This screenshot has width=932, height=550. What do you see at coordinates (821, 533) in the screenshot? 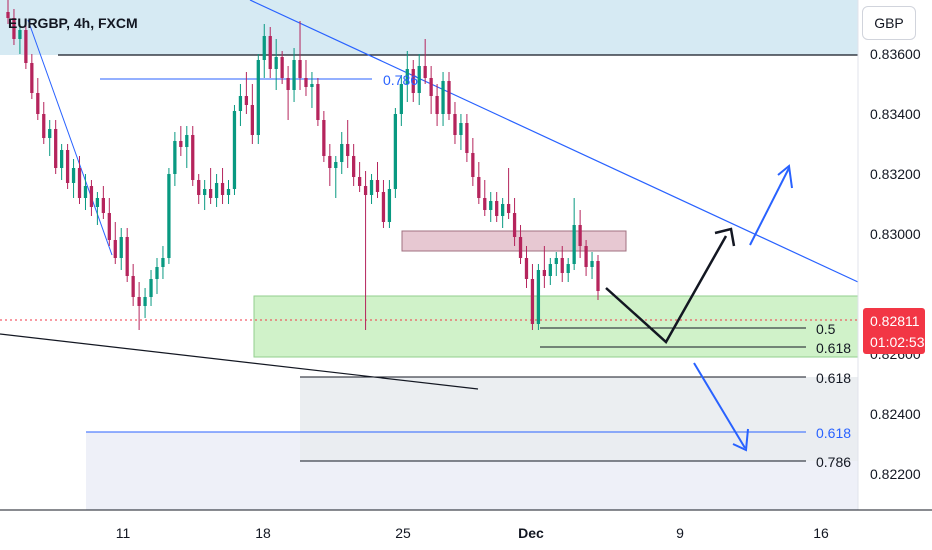
I see `time-tick-label: 16` at bounding box center [821, 533].